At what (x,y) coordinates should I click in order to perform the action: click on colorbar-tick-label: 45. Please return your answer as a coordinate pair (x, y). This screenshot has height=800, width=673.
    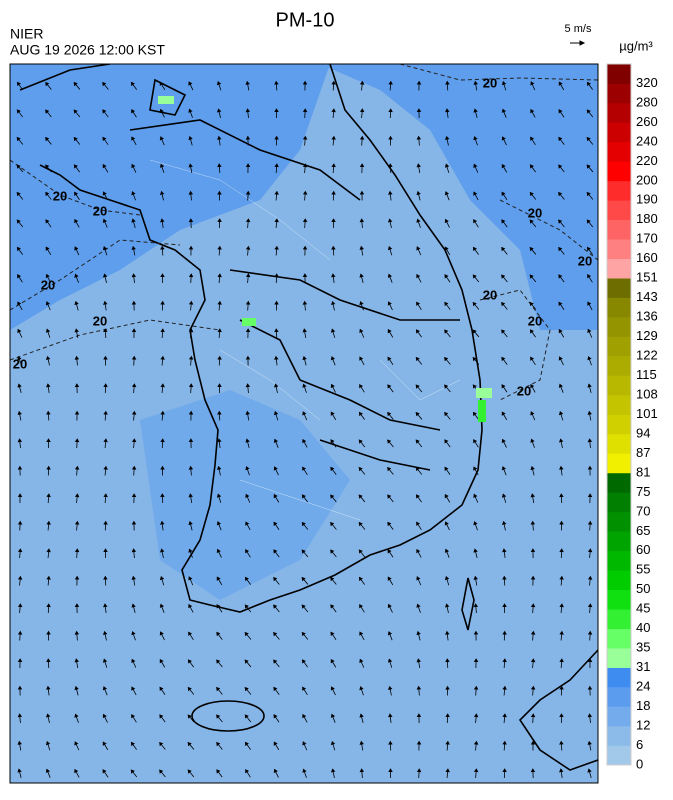
    Looking at the image, I should click on (643, 608).